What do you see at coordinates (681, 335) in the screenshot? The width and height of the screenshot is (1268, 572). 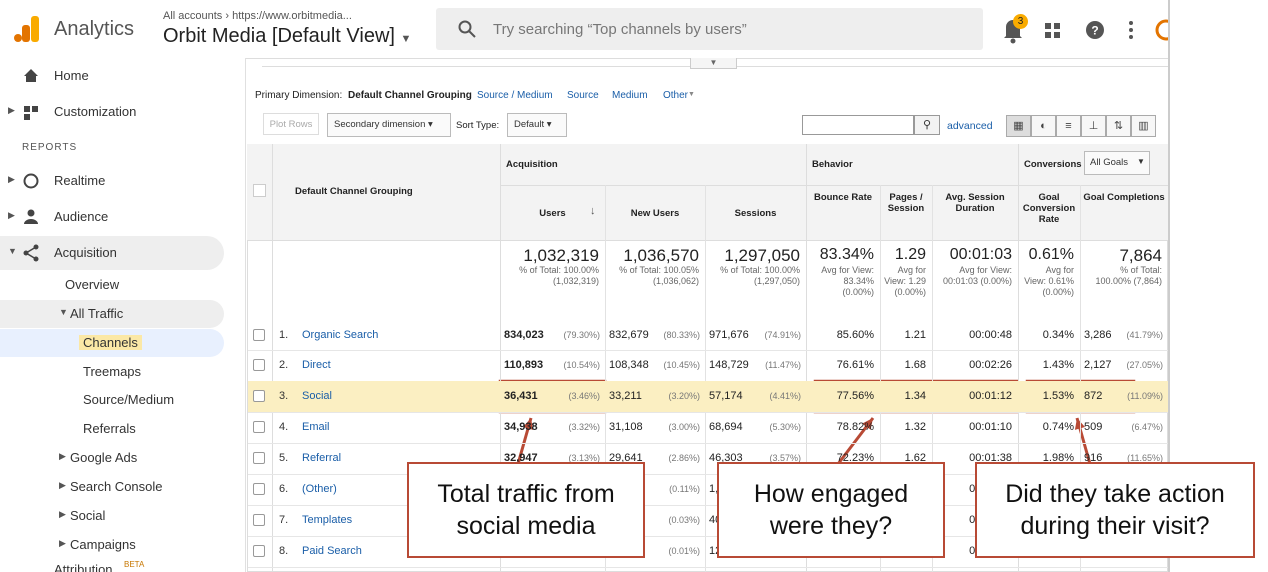 I see `cell-percent: (80.33%)` at bounding box center [681, 335].